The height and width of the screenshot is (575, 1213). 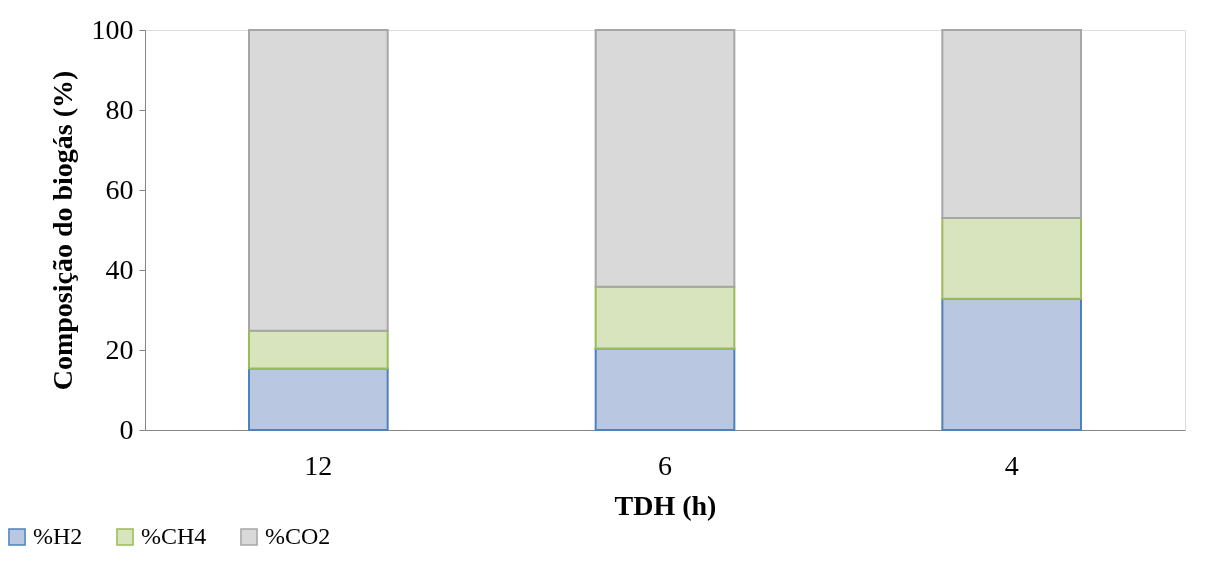 I want to click on y-tick-label: 60, so click(x=119, y=189).